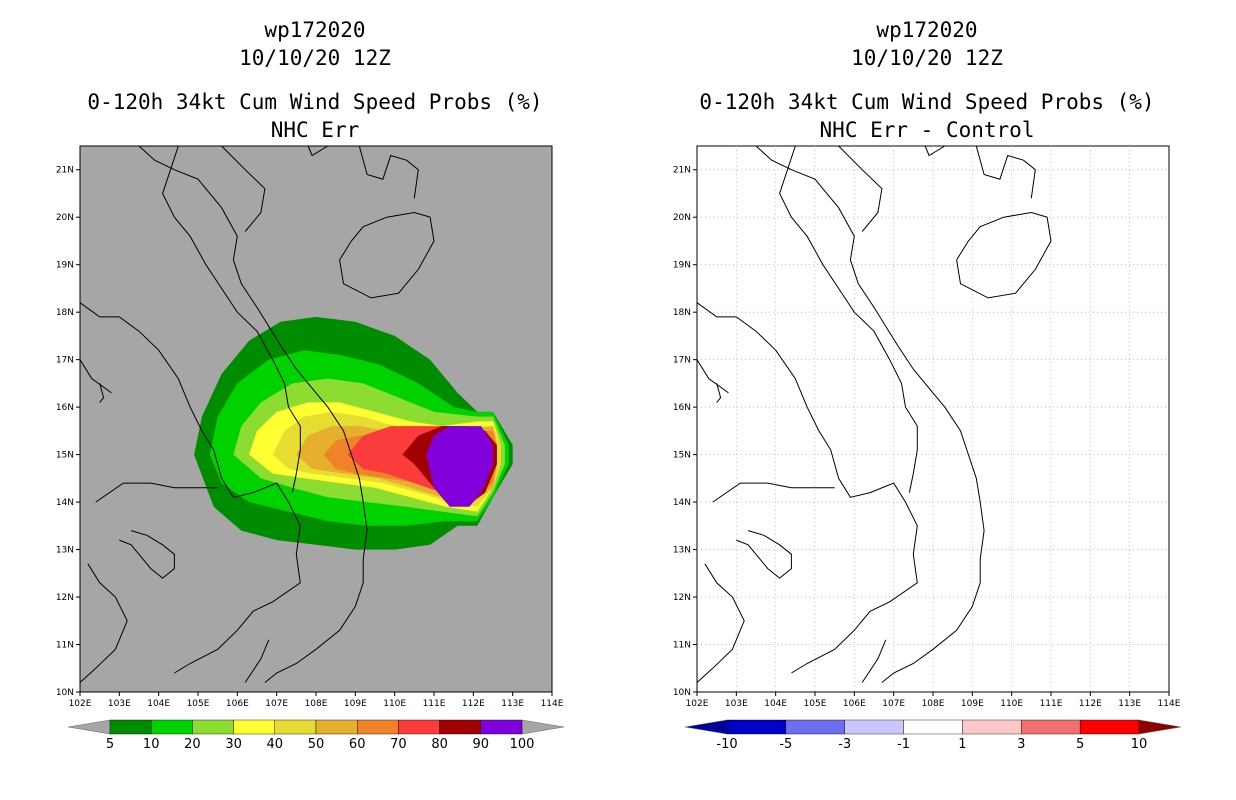 The height and width of the screenshot is (800, 1236). I want to click on colorbar-label: 50, so click(316, 744).